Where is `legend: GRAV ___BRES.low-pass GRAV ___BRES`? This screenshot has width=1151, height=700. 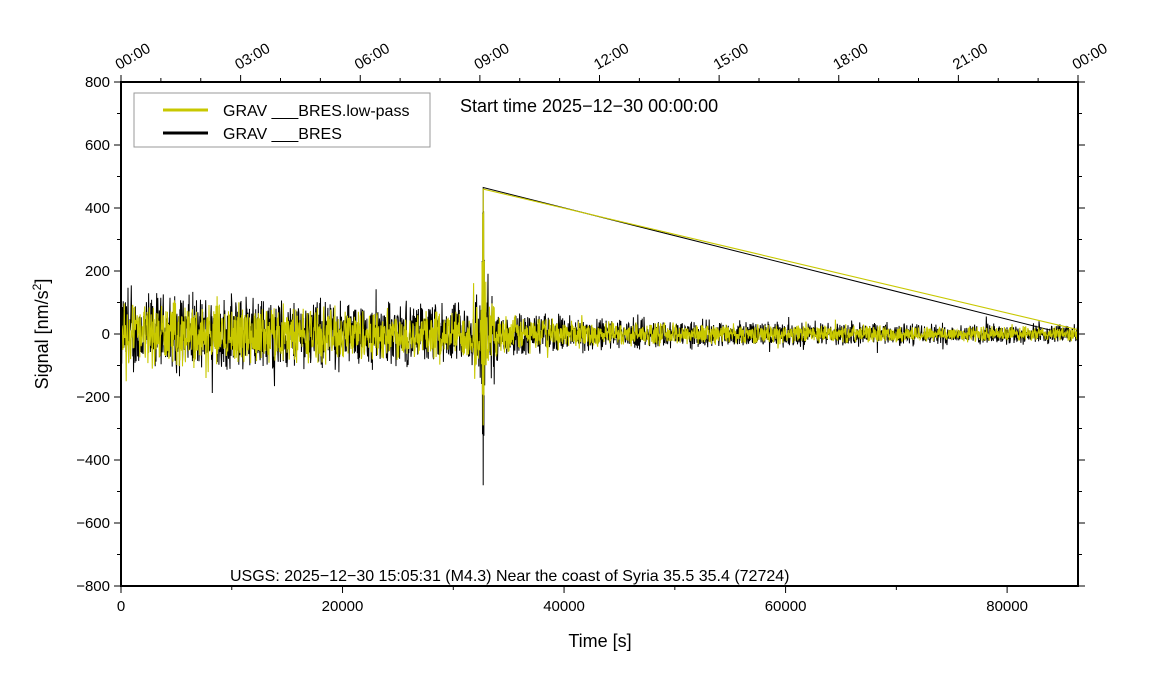
legend: GRAV ___BRES.low-pass GRAV ___BRES is located at coordinates (282, 120).